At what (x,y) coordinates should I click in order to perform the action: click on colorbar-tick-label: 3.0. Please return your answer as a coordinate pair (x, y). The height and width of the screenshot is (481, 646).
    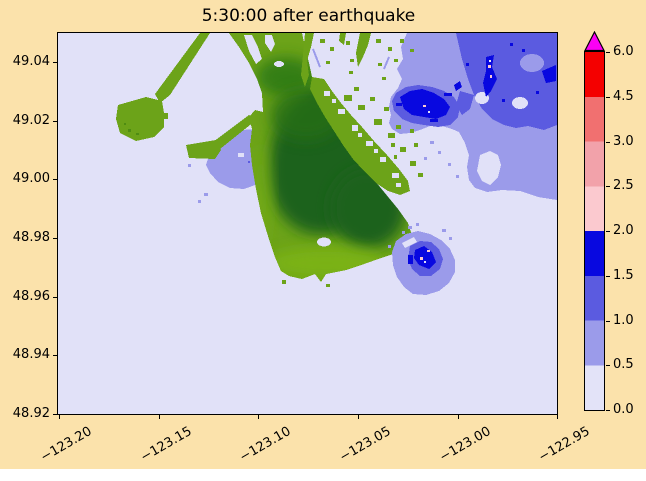
    Looking at the image, I should click on (623, 141).